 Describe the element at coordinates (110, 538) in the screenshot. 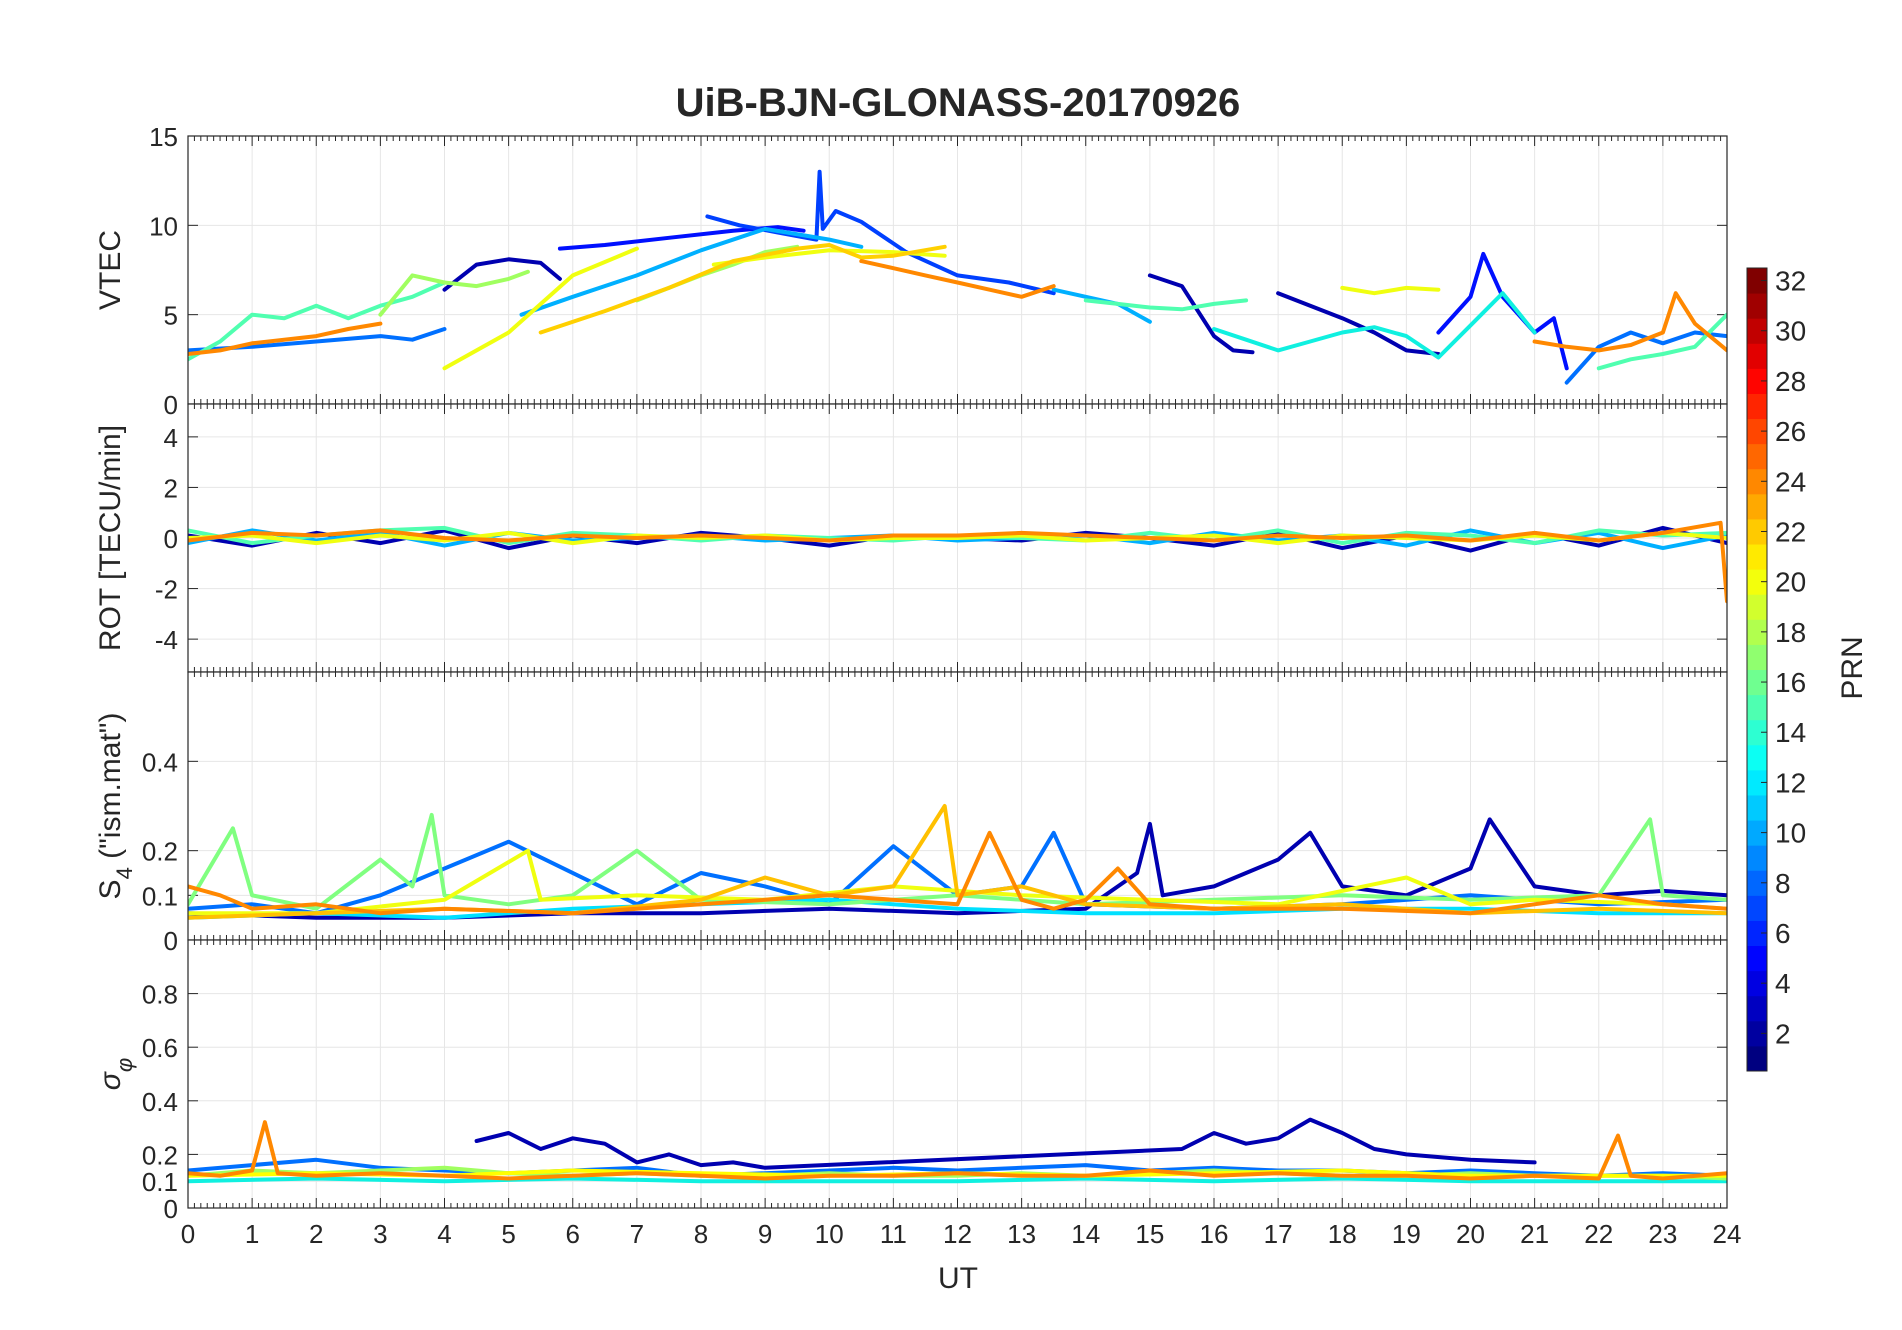

I see `y-axis-label: ROT [TECU/min]` at that location.